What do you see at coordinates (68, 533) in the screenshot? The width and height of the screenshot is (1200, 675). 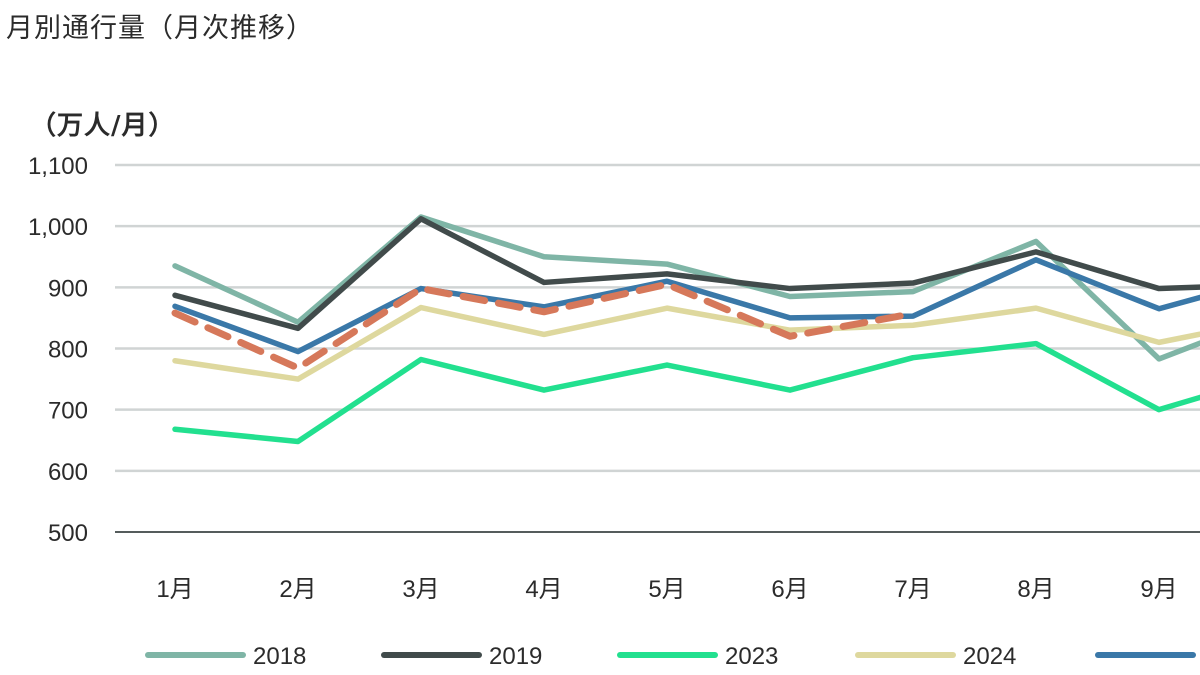 I see `y-tick-label: 500` at bounding box center [68, 533].